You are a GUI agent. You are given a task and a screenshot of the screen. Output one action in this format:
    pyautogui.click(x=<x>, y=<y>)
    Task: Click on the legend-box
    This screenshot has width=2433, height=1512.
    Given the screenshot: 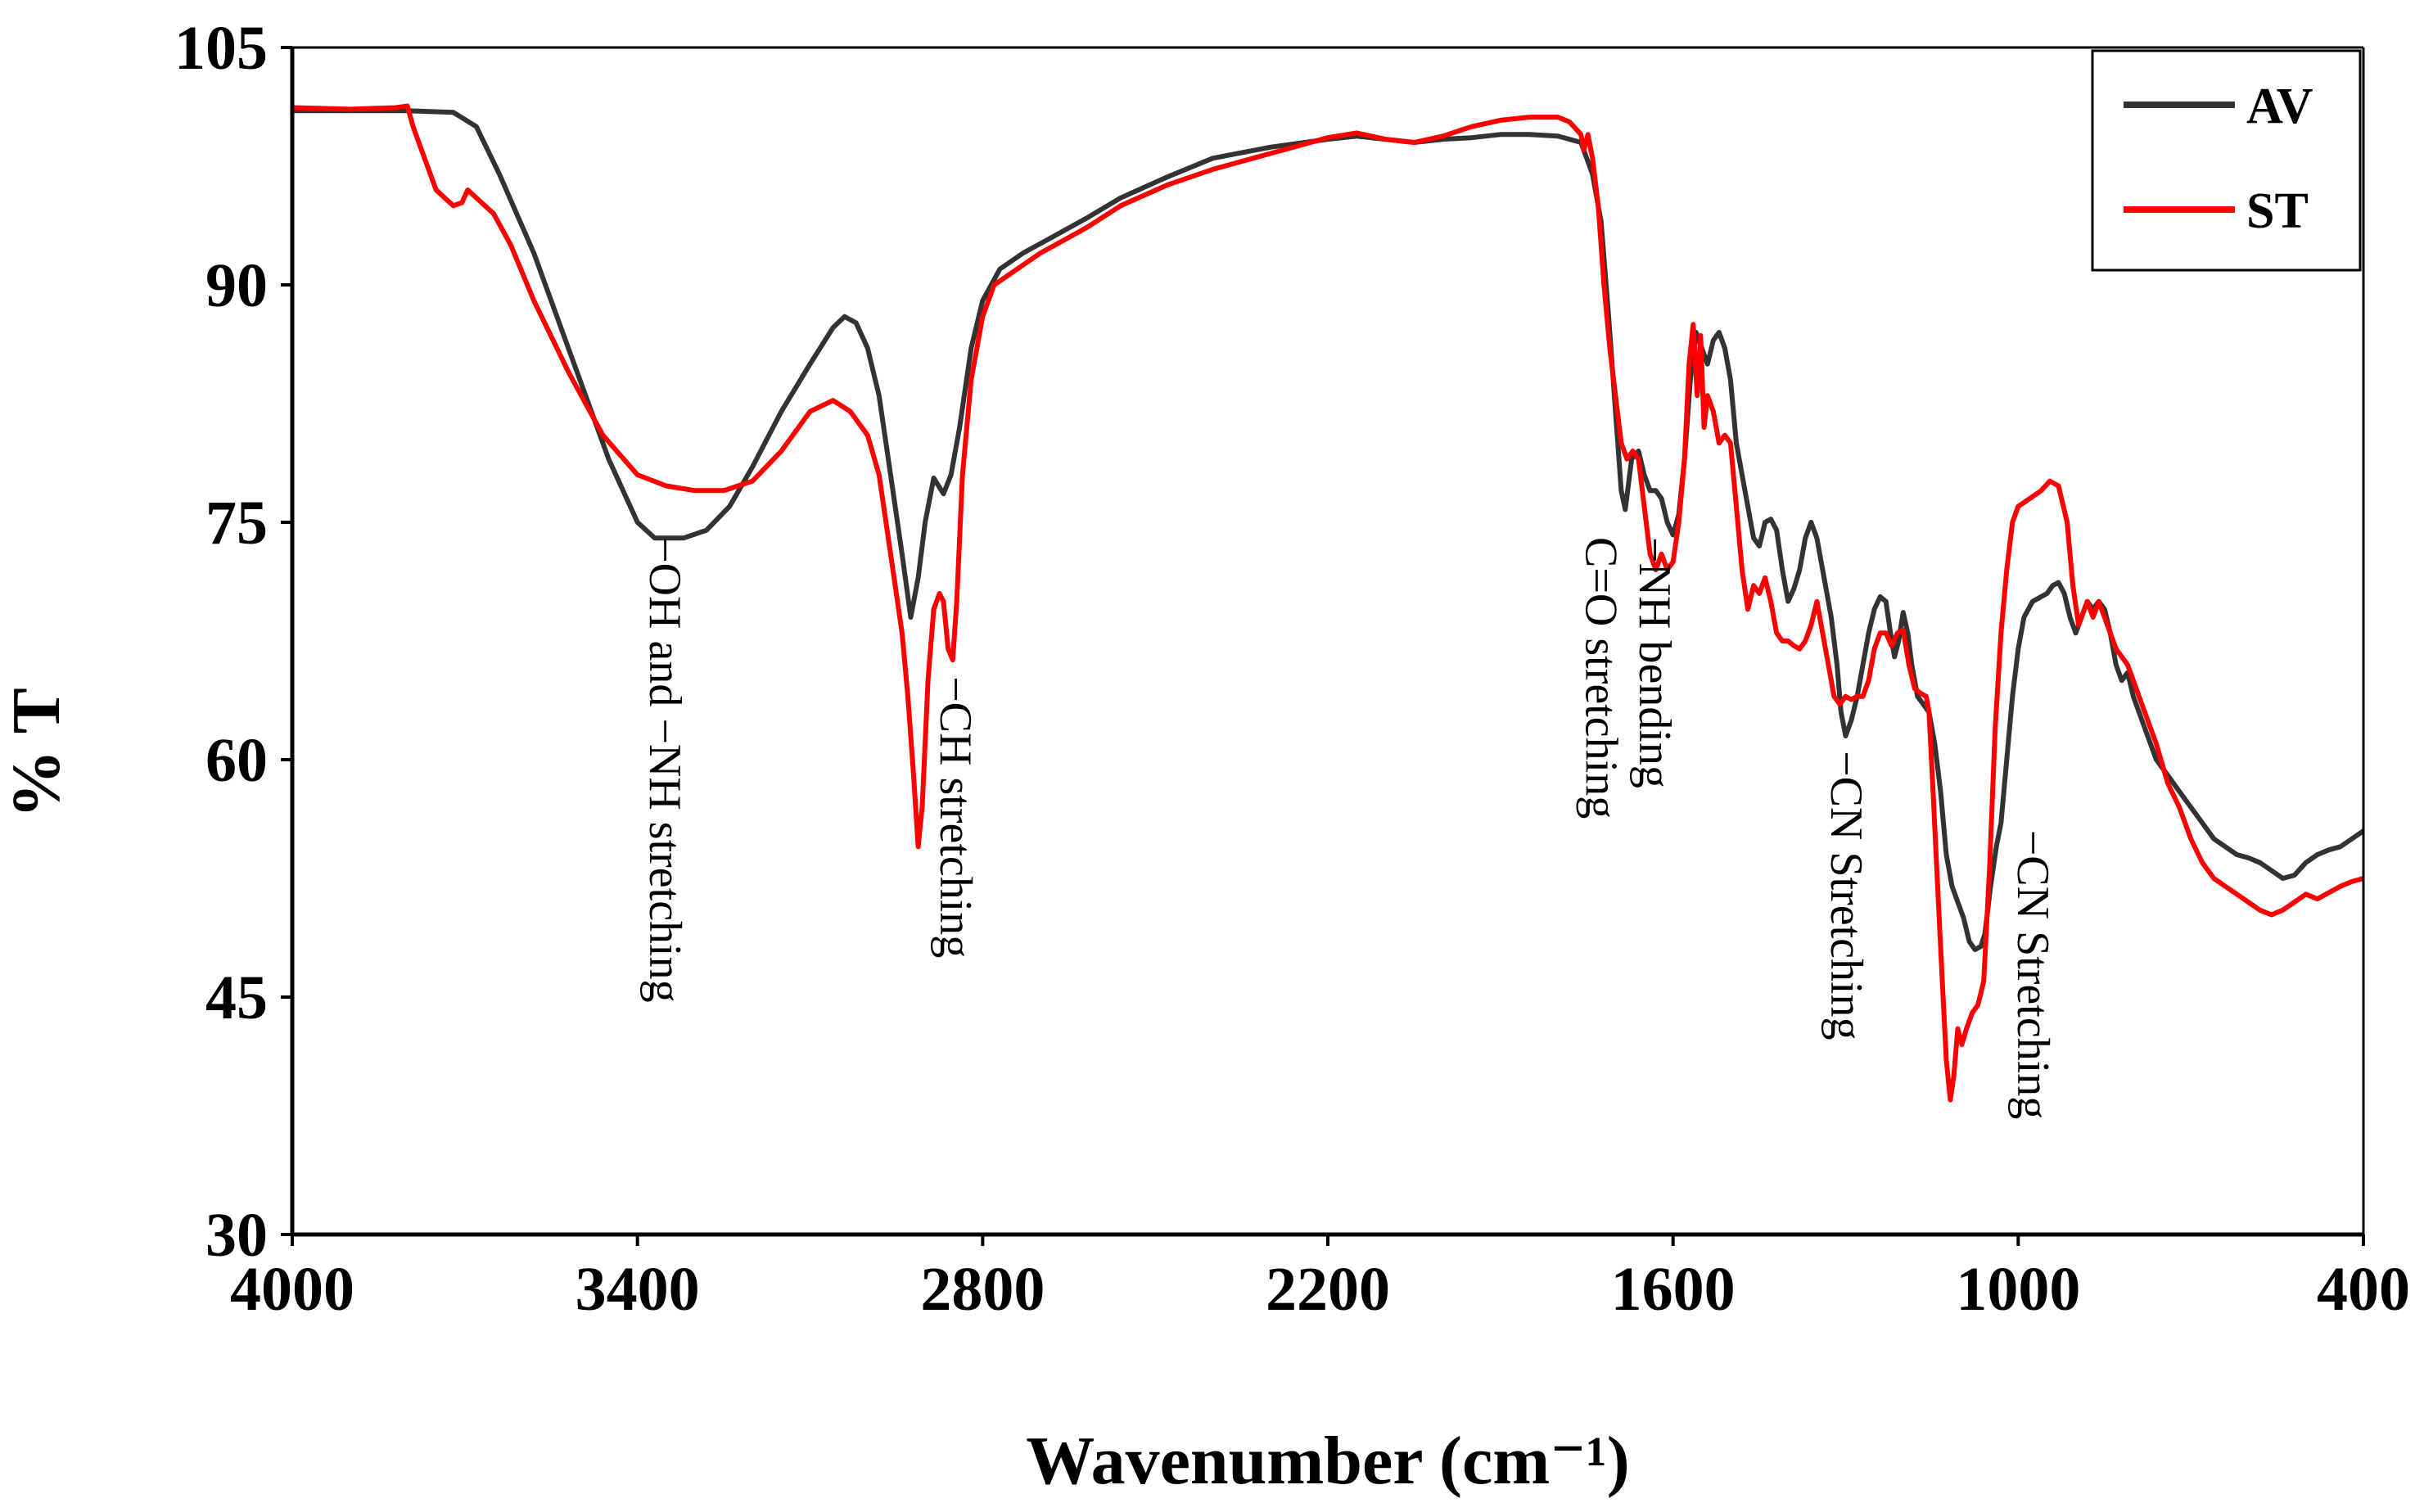 What is the action you would take?
    pyautogui.click(x=2226, y=160)
    